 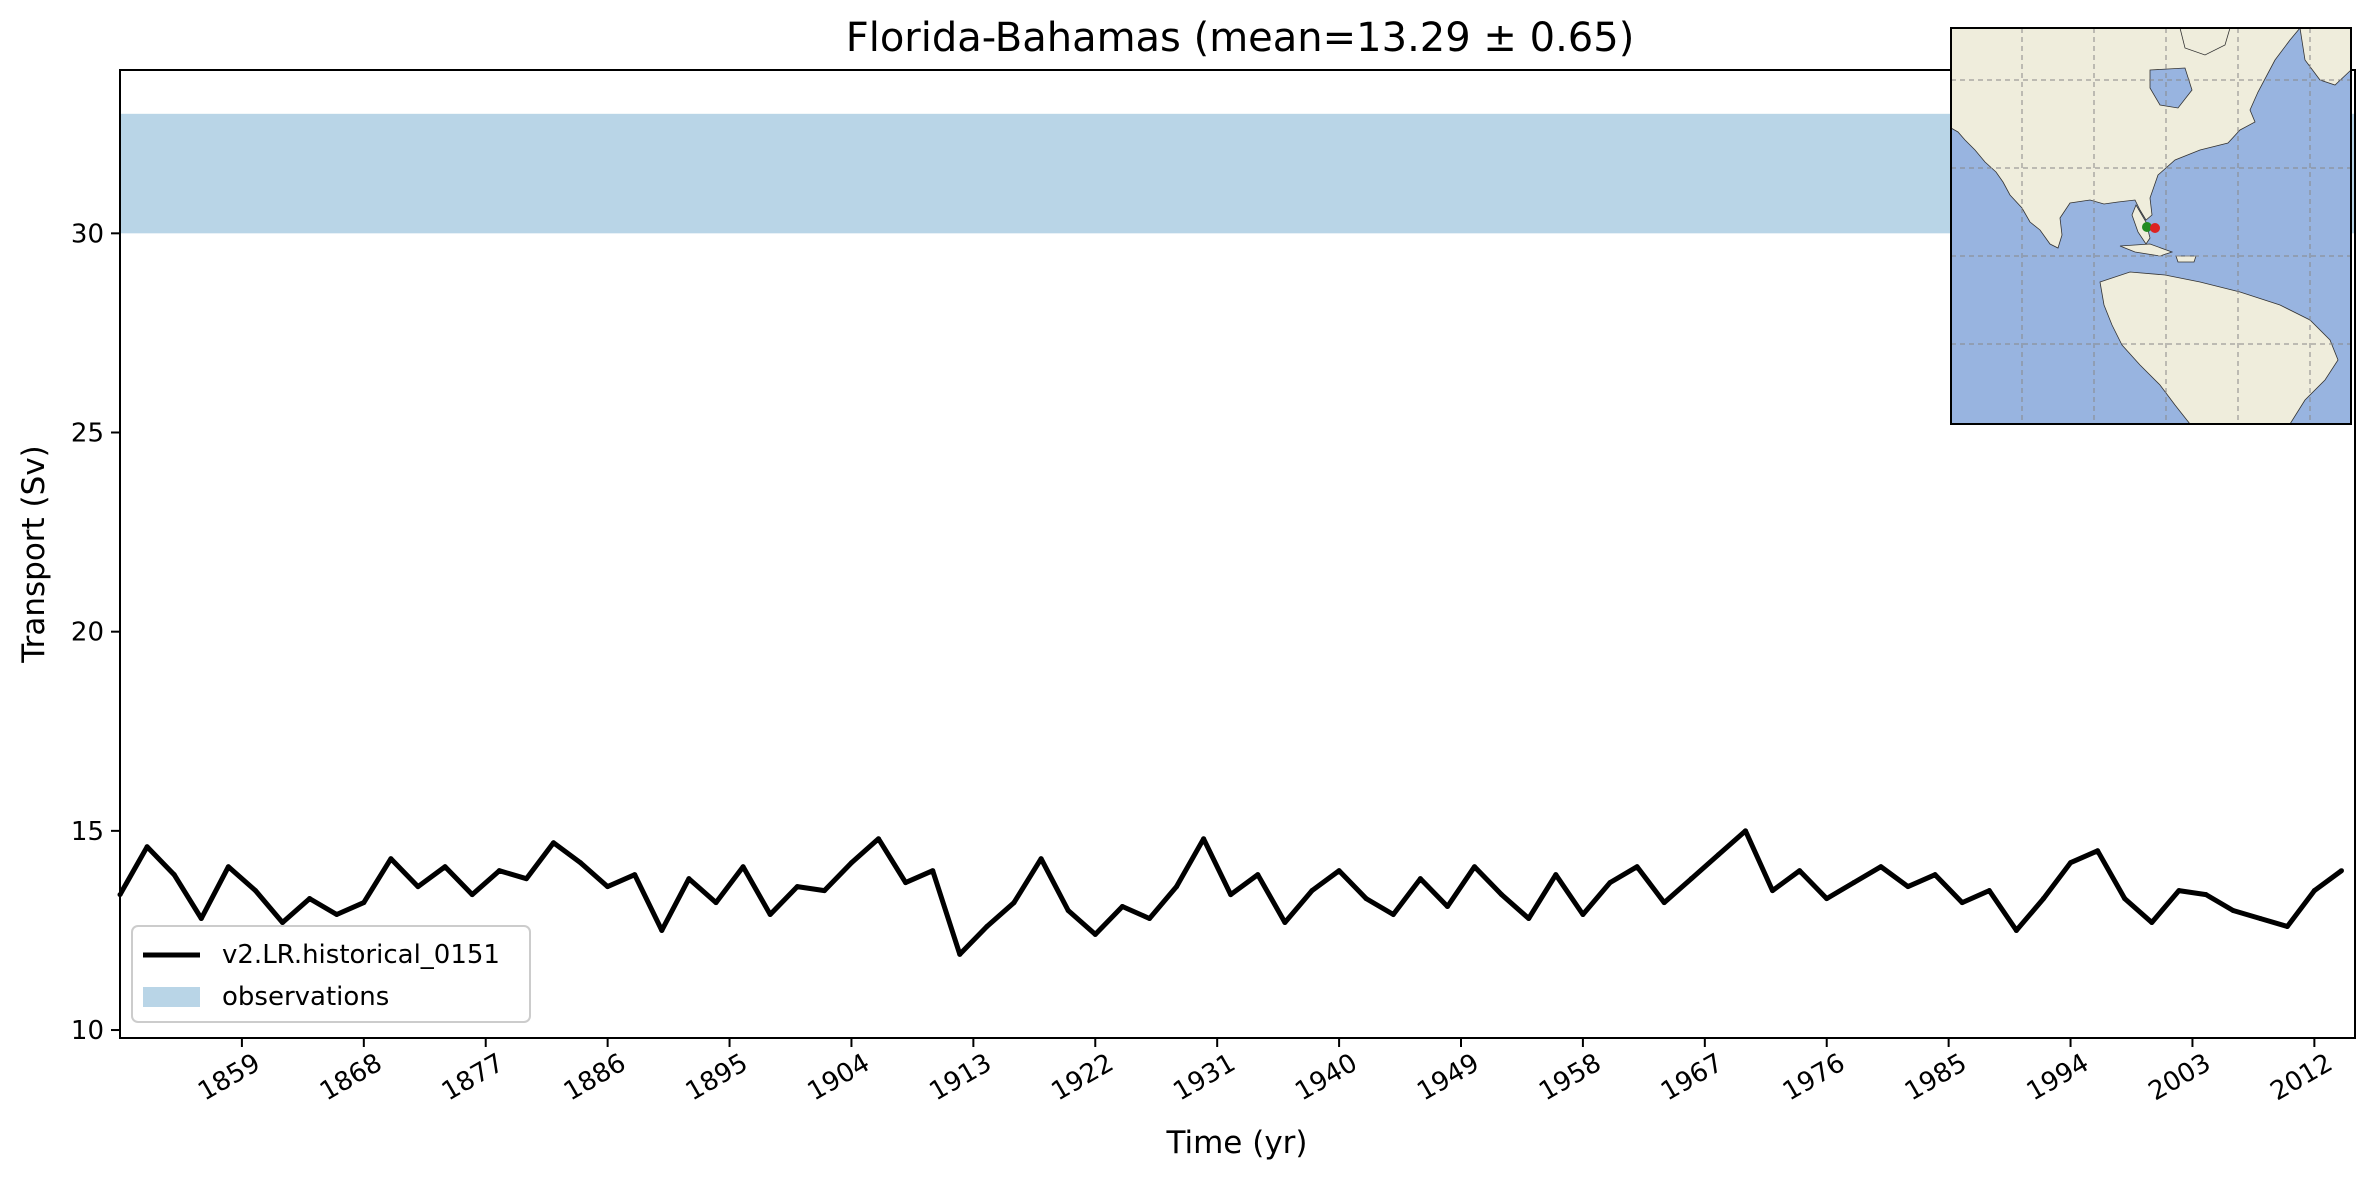 I want to click on map-land-north-america, so click(x=2126, y=138).